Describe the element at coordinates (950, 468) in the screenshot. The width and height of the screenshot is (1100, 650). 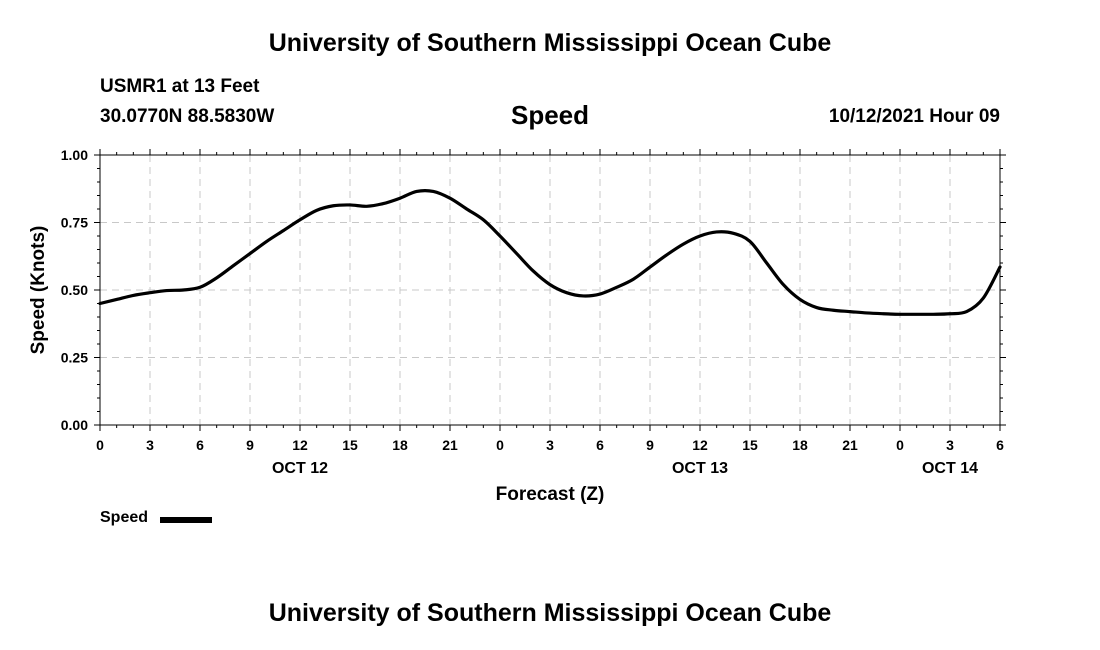
I see `date-label: OCT 14` at that location.